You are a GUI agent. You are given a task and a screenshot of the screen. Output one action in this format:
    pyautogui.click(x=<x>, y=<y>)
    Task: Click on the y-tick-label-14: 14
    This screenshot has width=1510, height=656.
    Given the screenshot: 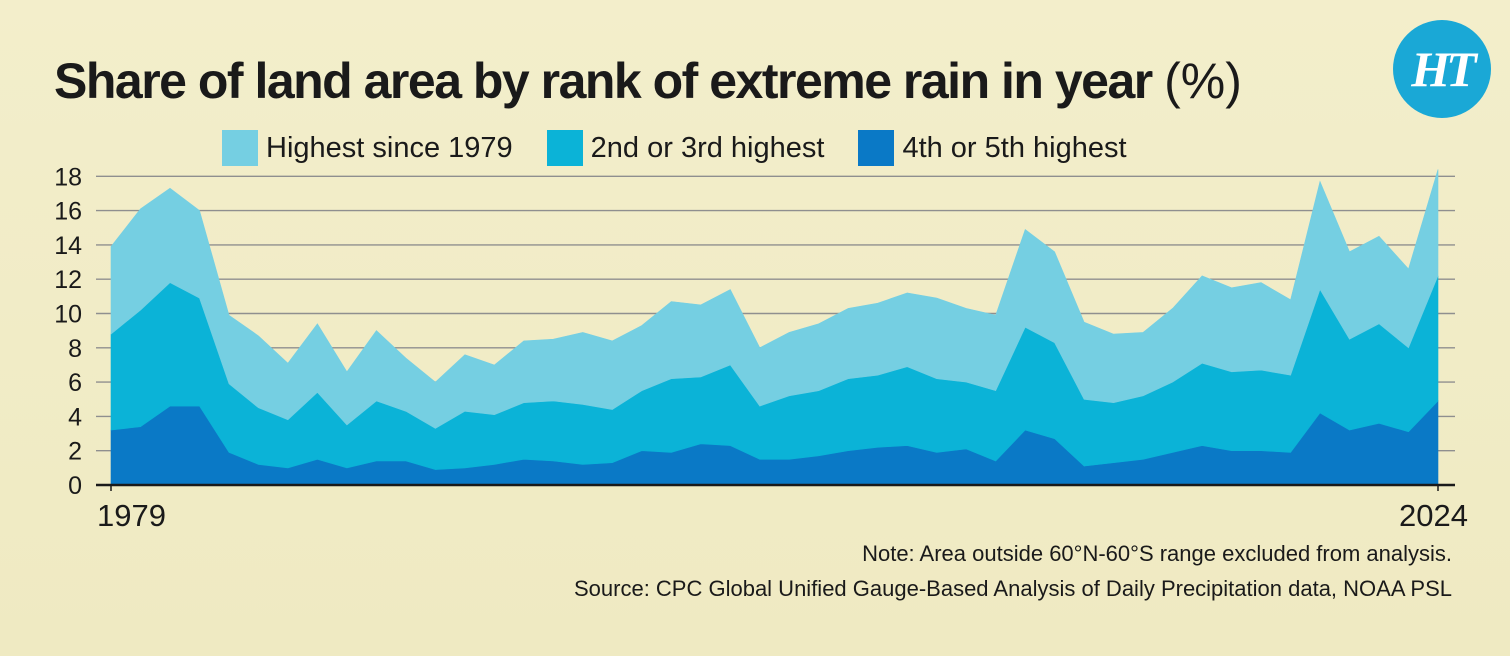 What is the action you would take?
    pyautogui.click(x=68, y=246)
    